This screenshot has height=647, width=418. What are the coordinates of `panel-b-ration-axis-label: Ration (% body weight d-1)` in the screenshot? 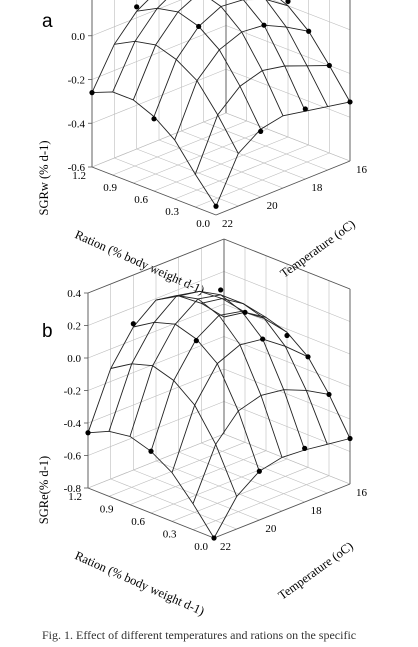 It's located at (140, 583).